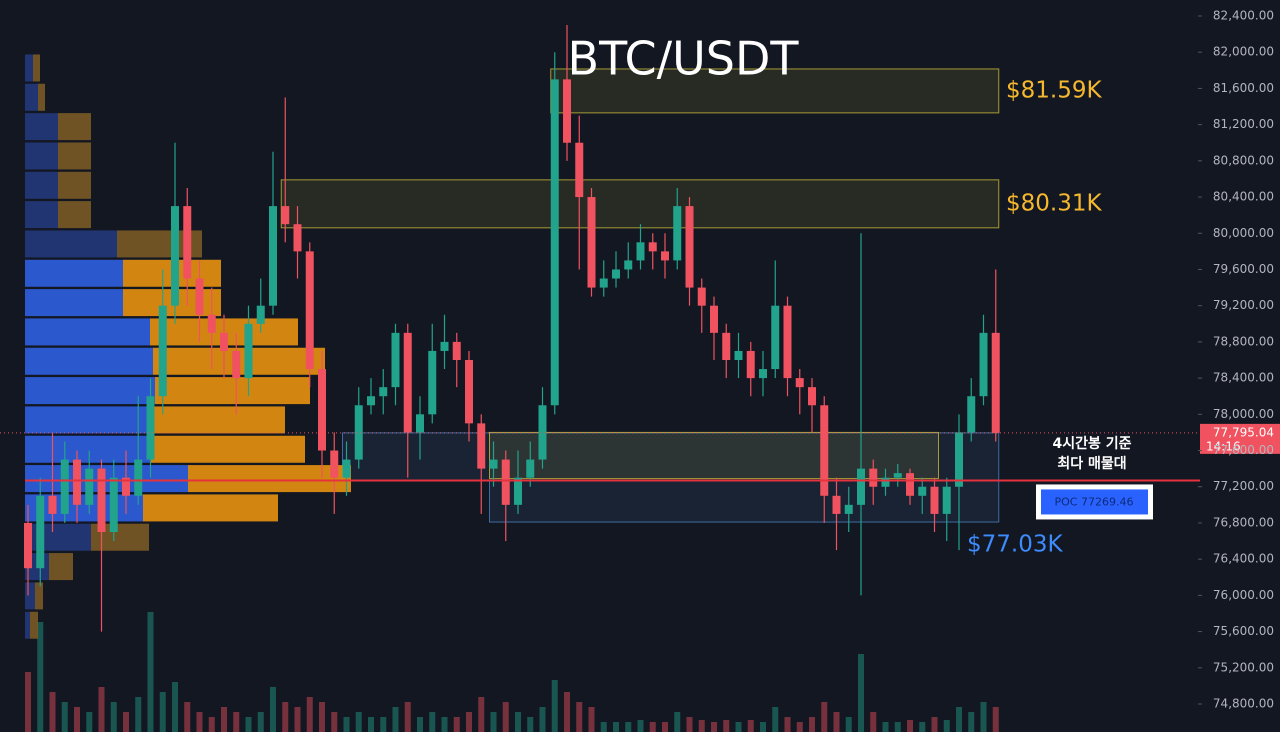 This screenshot has width=1280, height=732. Describe the element at coordinates (1243, 160) in the screenshot. I see `y-tick-label: 80,800.00` at that location.